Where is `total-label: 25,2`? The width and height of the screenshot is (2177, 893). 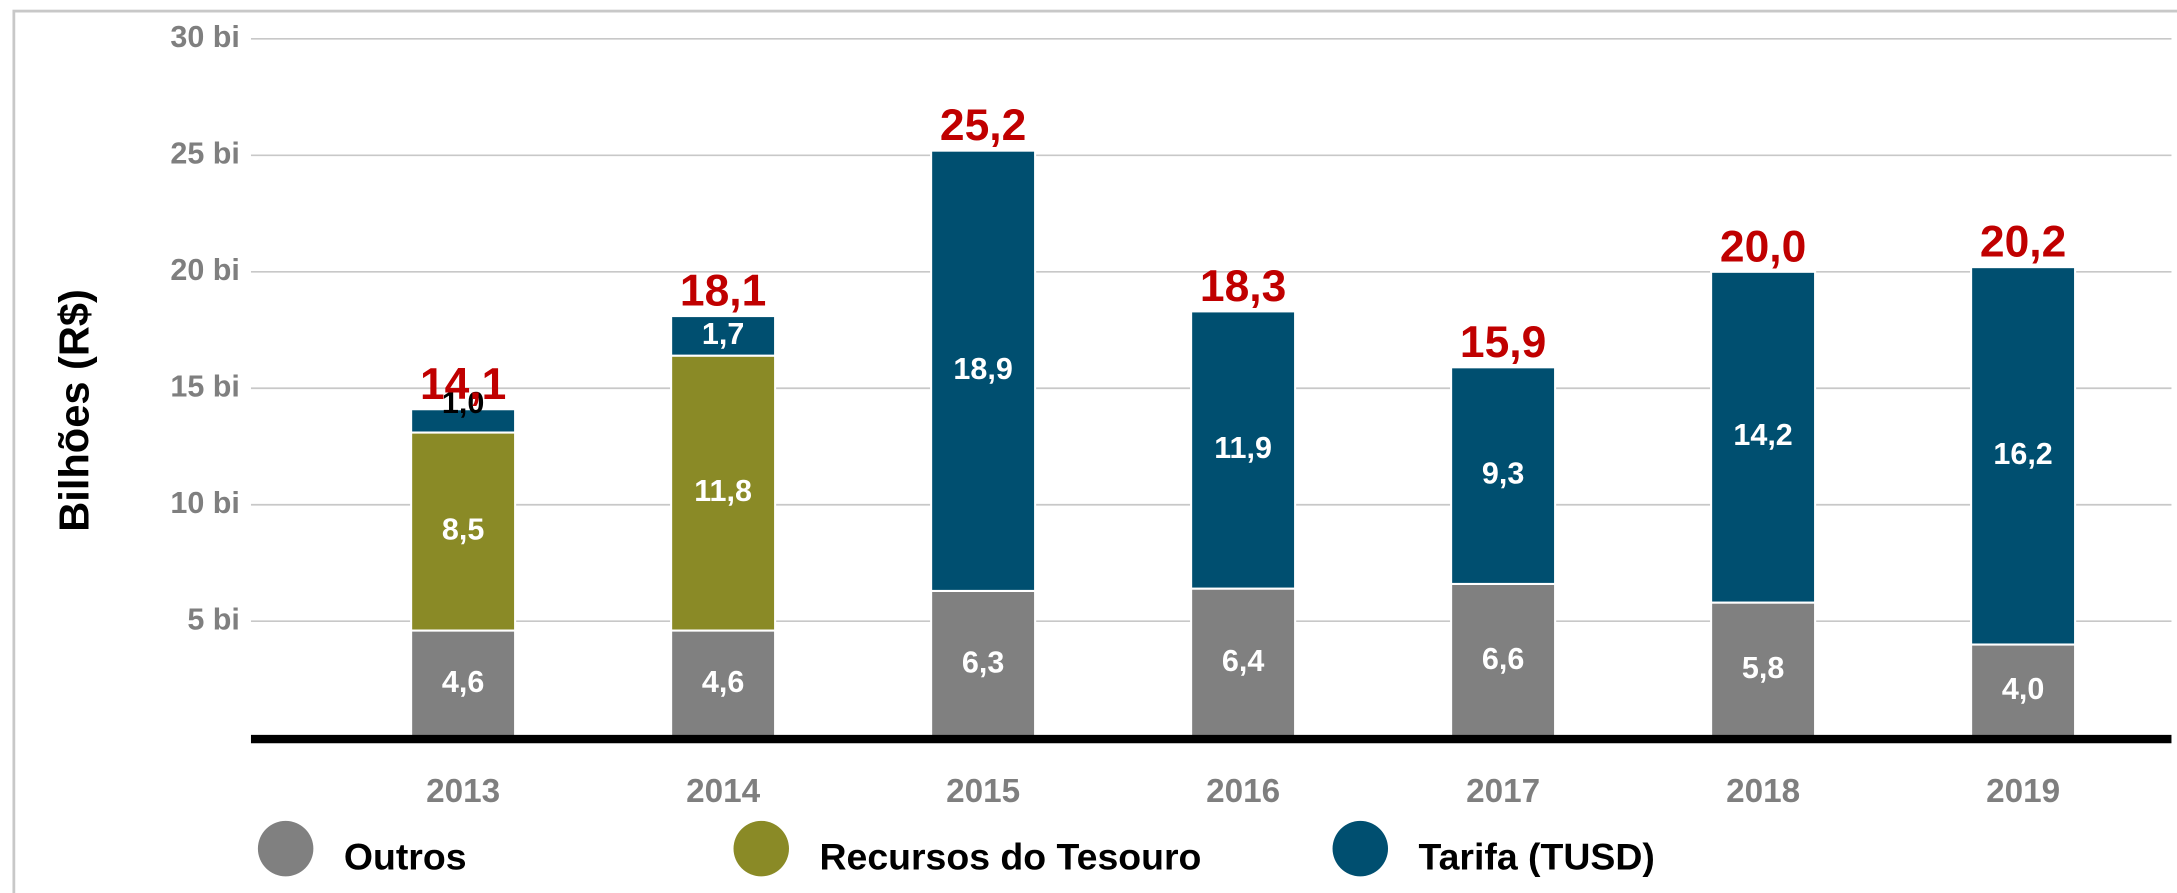 total-label: 25,2 is located at coordinates (983, 125).